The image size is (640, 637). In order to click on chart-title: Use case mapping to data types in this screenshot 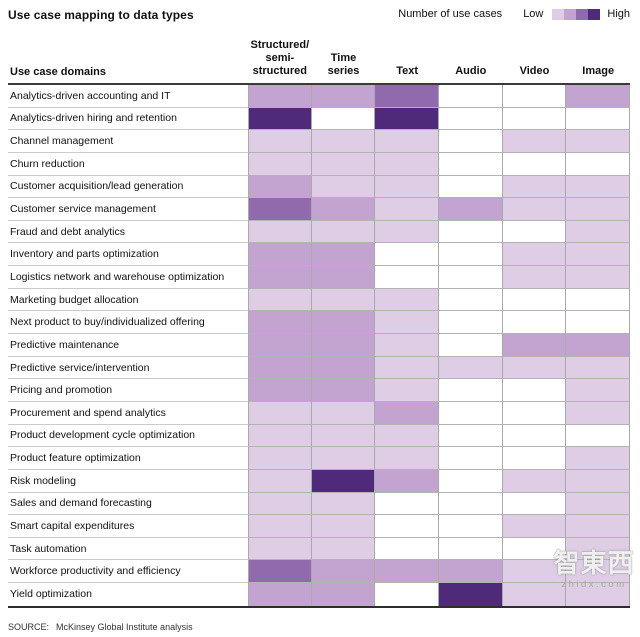, I will do `click(101, 15)`.